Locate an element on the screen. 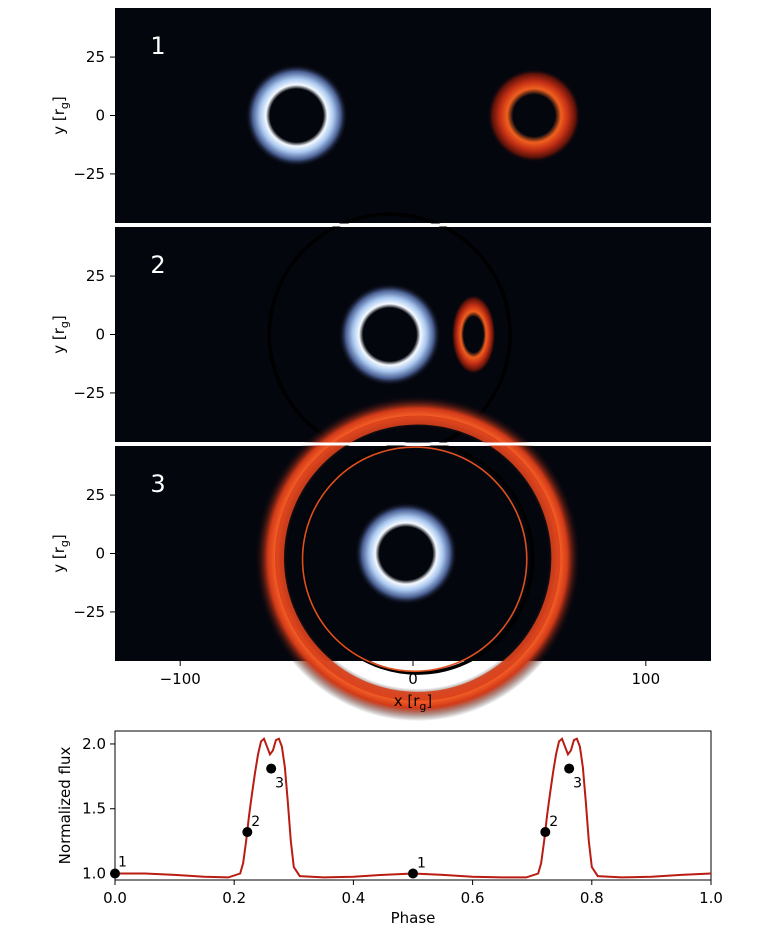  x-tick-label: 0.2 is located at coordinates (234, 898).